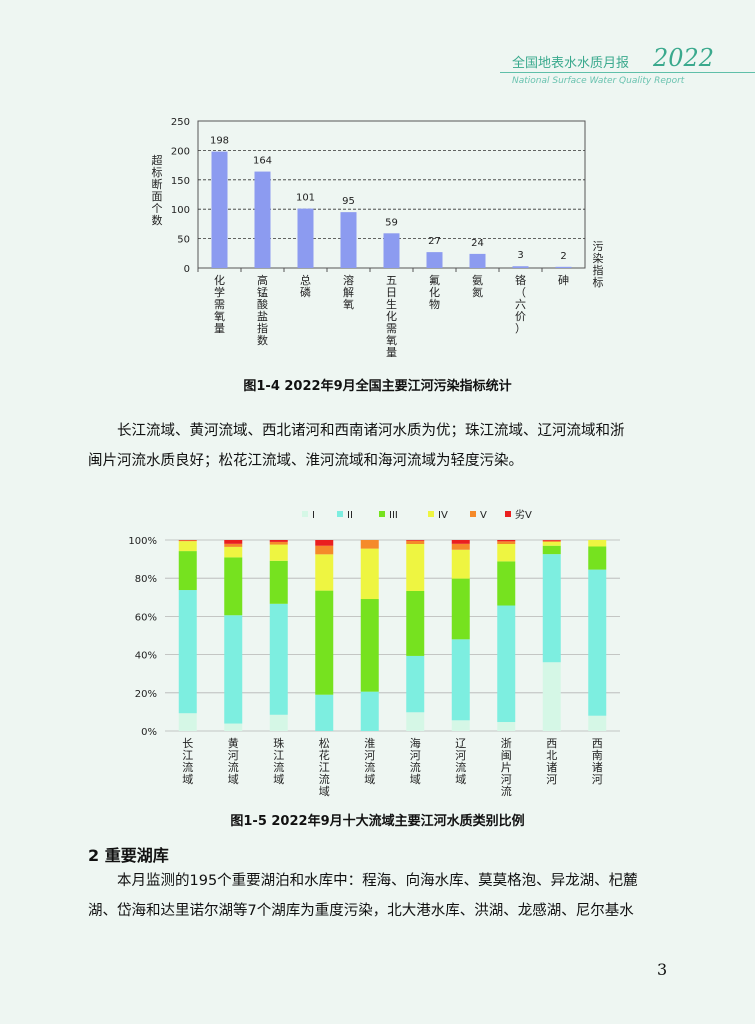  Describe the element at coordinates (417, 514) in the screenshot. I see `legend: I II III IV V 劣V` at that location.